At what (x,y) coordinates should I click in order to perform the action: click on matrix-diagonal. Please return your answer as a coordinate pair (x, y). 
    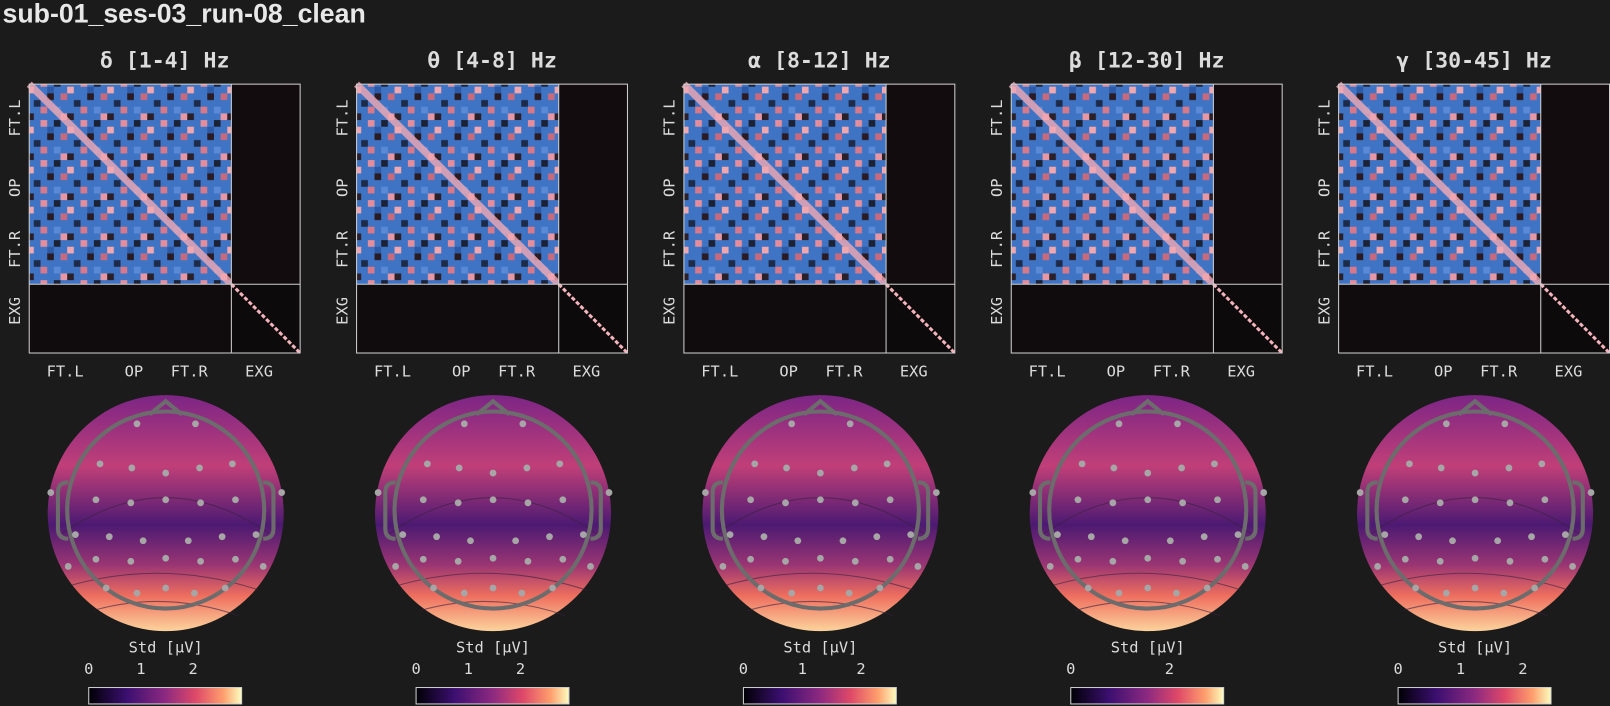
    Looking at the image, I should click on (1112, 184).